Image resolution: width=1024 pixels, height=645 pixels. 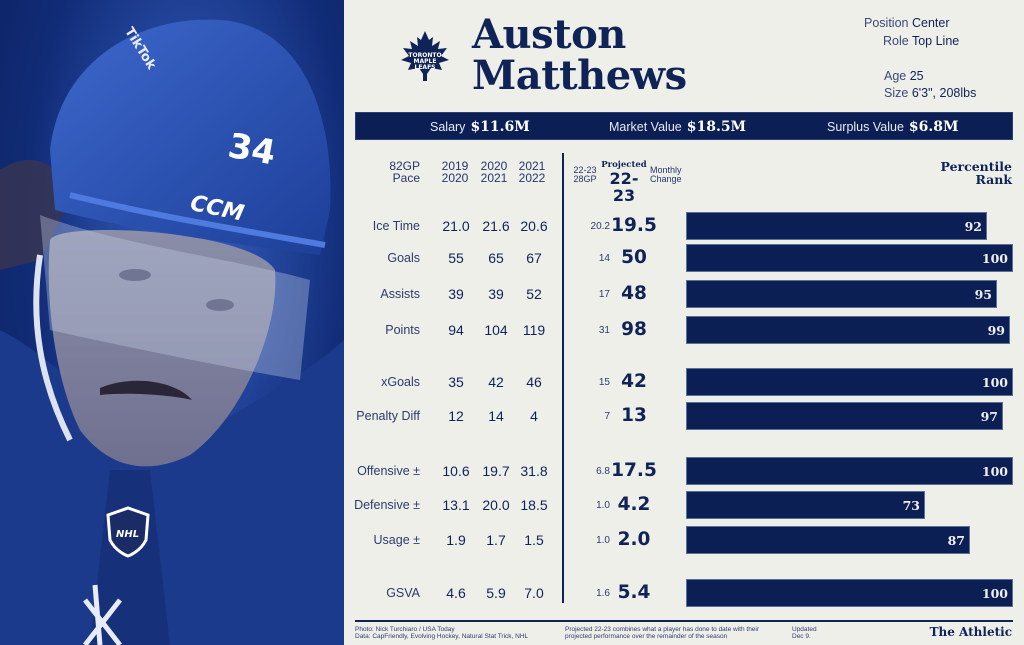 I want to click on stat-label: Usage ±, so click(x=396, y=540).